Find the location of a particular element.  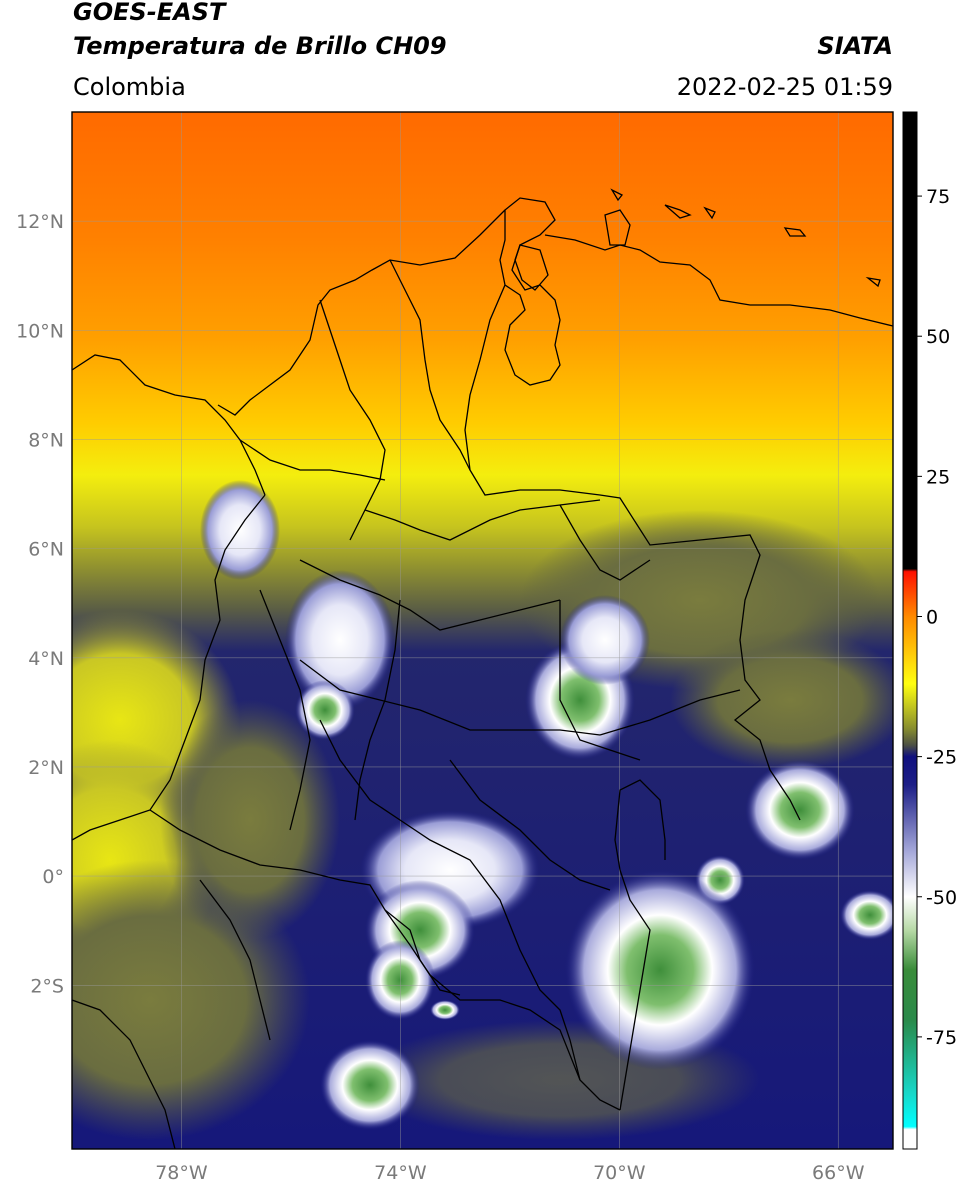

lat-tick-label: 10°N is located at coordinates (40, 331).